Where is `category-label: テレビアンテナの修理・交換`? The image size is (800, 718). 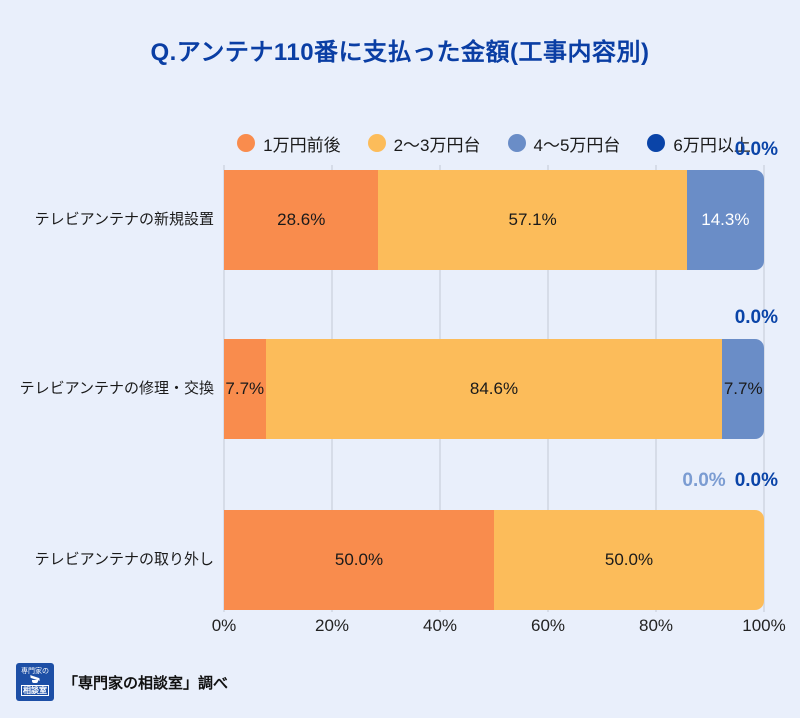
category-label: テレビアンテナの修理・交換 is located at coordinates (116, 388).